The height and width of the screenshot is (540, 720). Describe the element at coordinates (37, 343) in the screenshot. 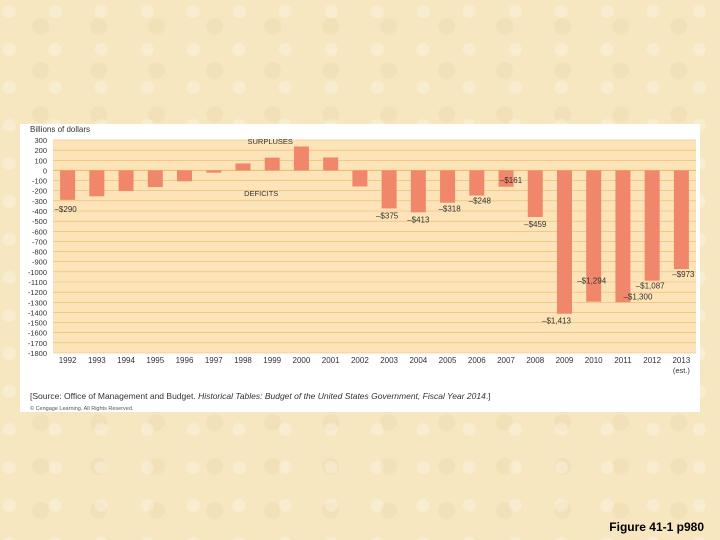

I see `y-tick-label: -1700` at that location.